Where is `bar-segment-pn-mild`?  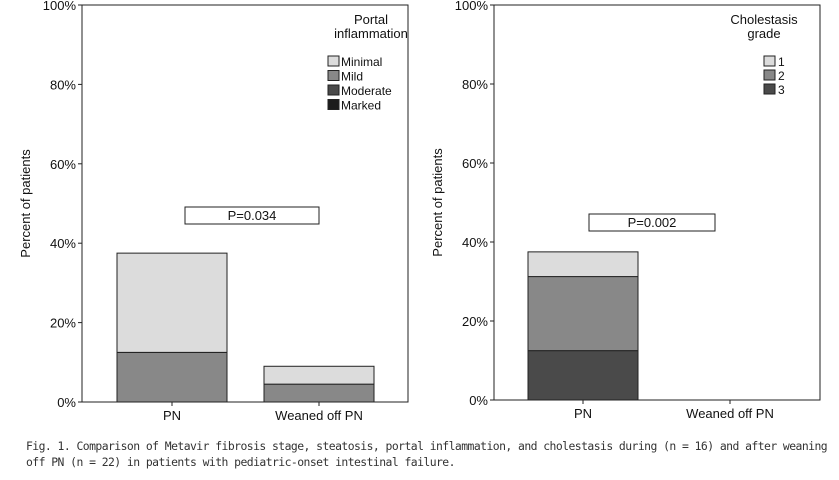
bar-segment-pn-mild is located at coordinates (172, 377).